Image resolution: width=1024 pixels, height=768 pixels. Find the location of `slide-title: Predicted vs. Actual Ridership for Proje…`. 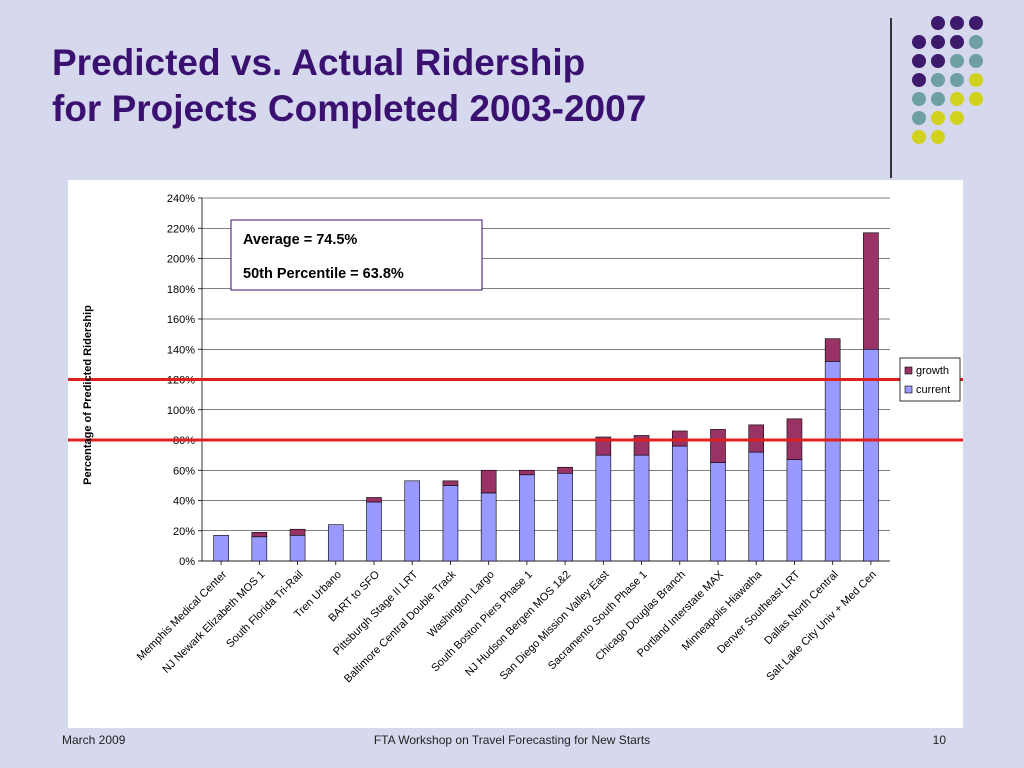

slide-title: Predicted vs. Actual Ridership for Proje… is located at coordinates (349, 86).